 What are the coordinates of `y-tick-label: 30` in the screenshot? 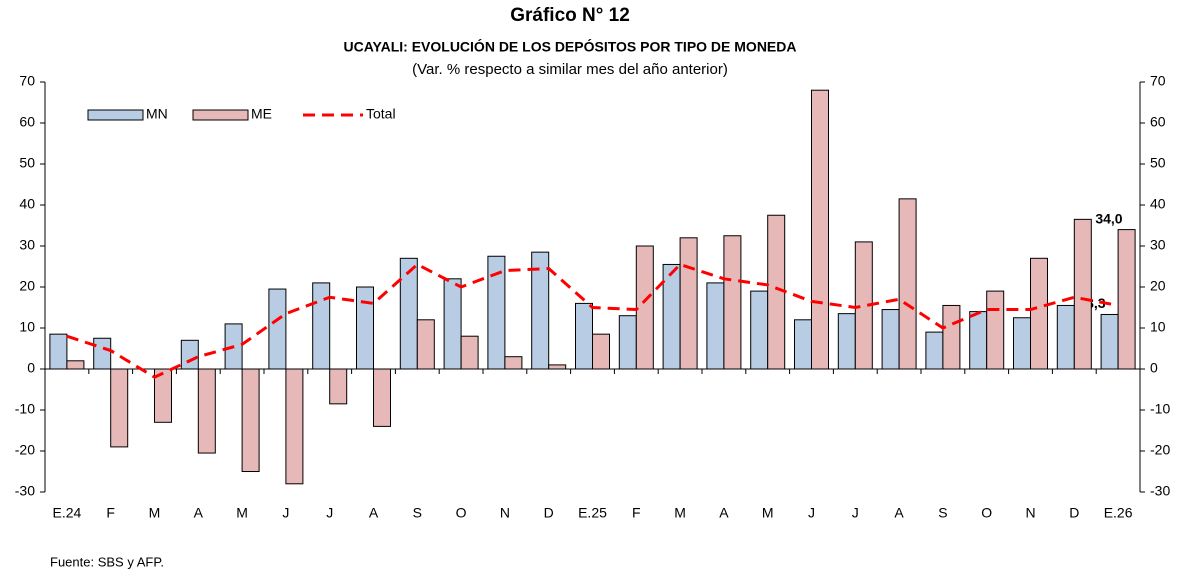 It's located at (27, 245).